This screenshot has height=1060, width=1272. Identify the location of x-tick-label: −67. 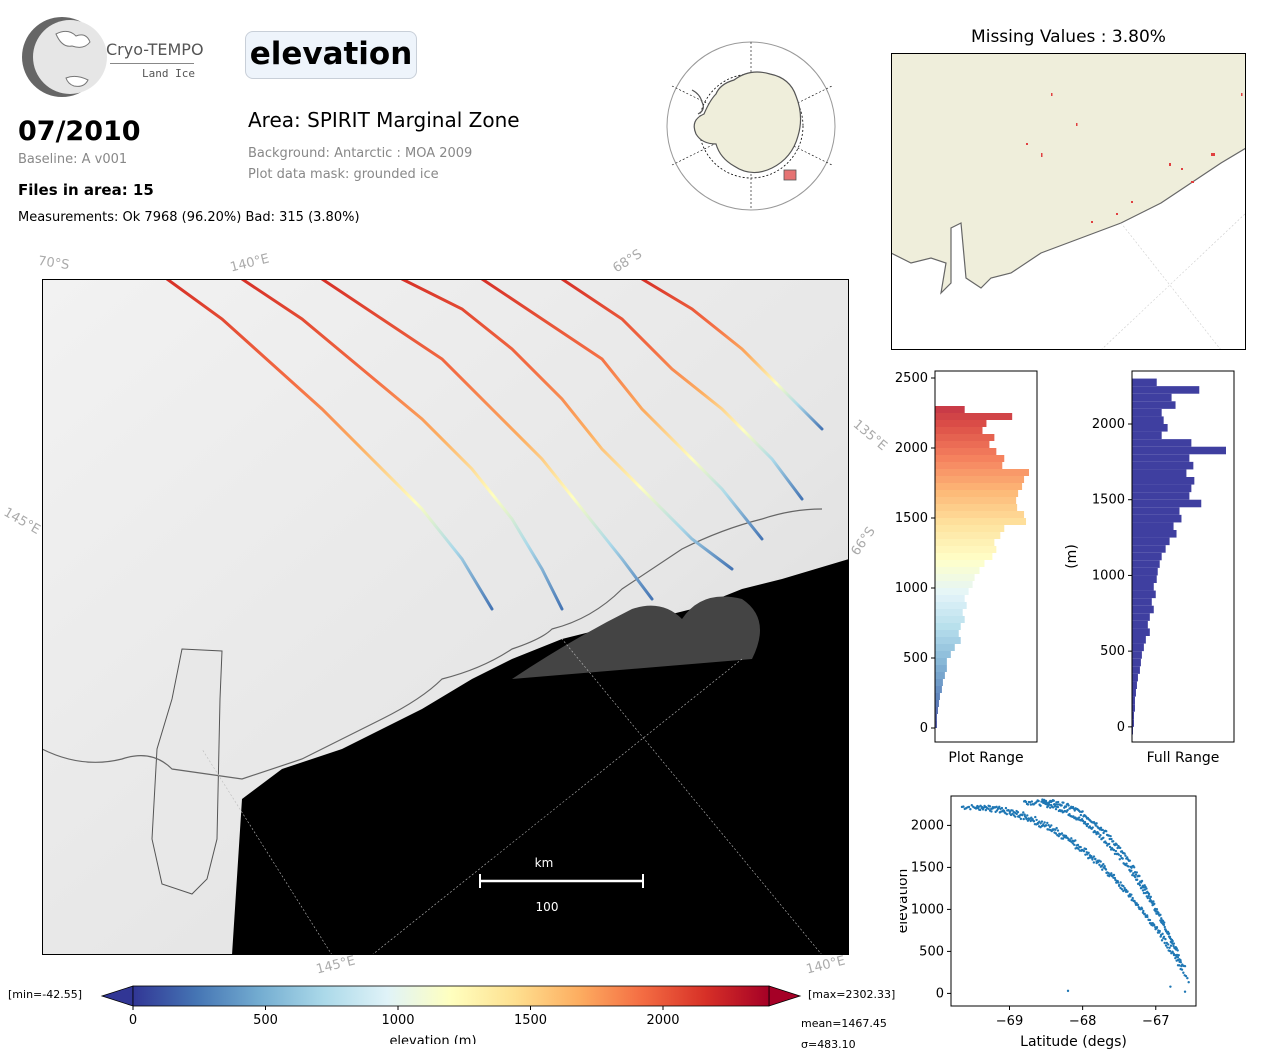
(1155, 1021).